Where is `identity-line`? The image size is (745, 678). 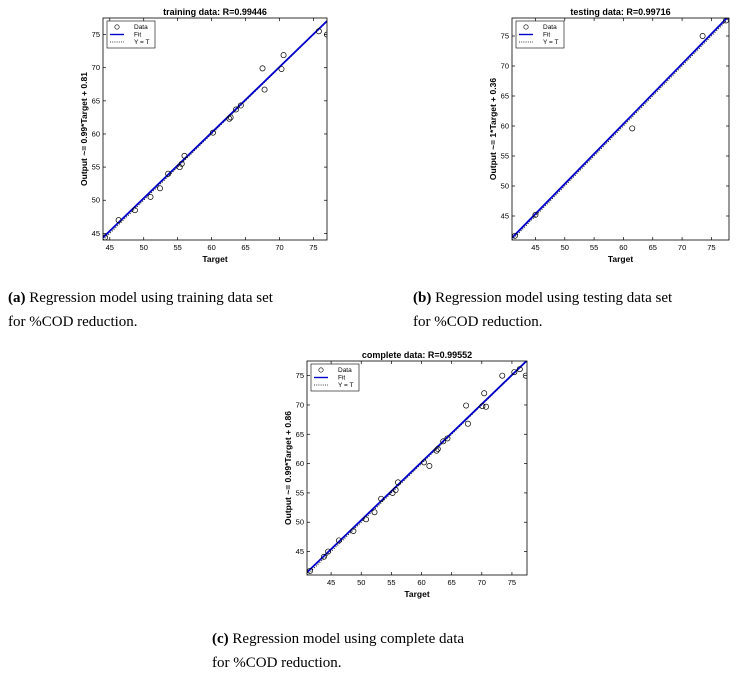
identity-line is located at coordinates (620, 129).